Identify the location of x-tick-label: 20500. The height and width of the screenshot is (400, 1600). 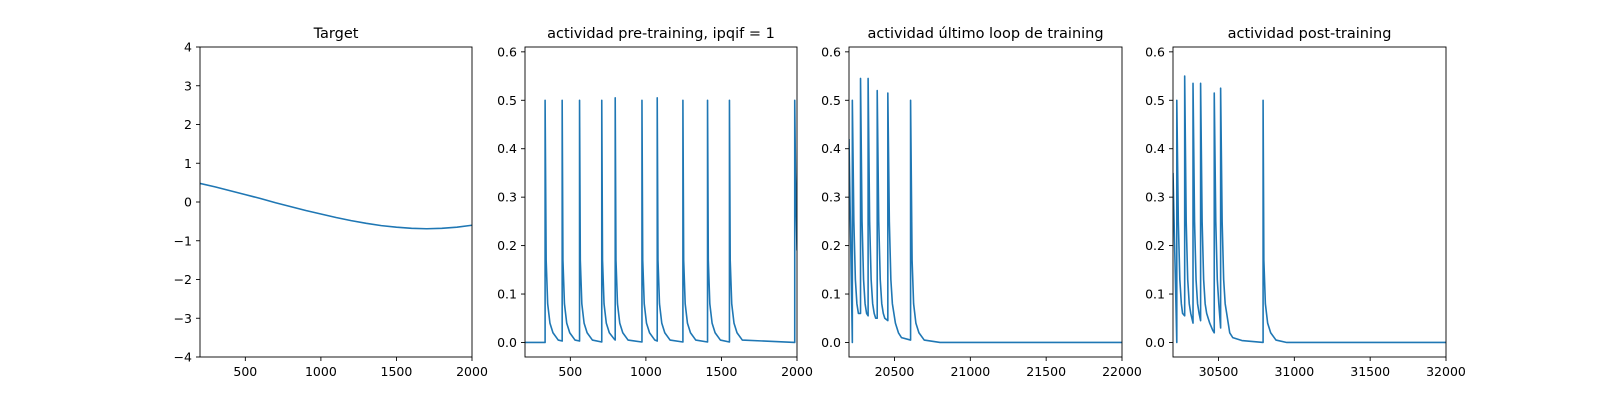
(895, 371).